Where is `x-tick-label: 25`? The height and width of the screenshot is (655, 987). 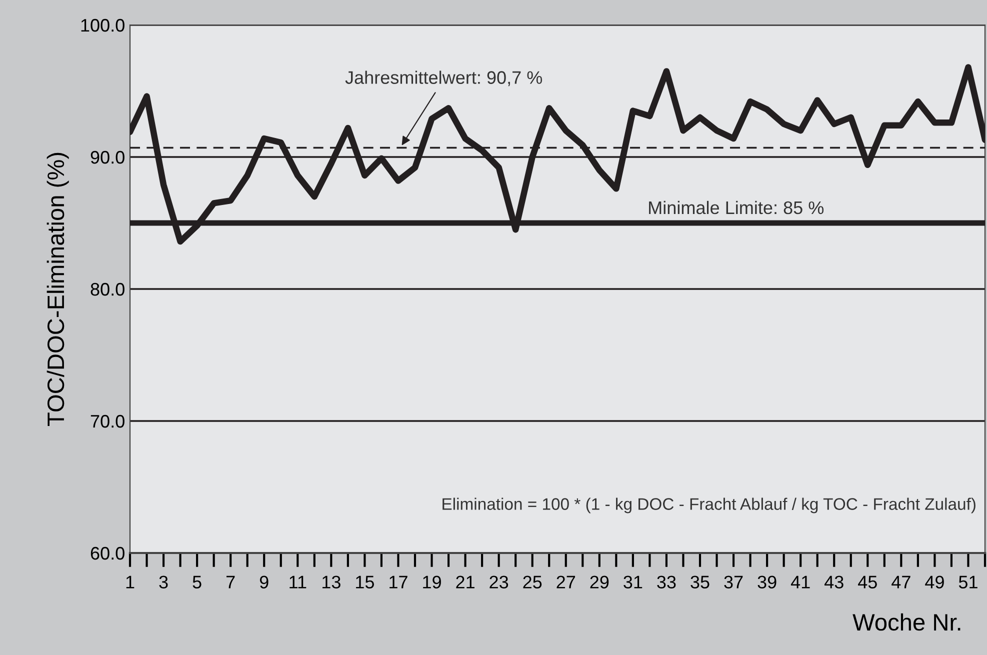
x-tick-label: 25 is located at coordinates (532, 582).